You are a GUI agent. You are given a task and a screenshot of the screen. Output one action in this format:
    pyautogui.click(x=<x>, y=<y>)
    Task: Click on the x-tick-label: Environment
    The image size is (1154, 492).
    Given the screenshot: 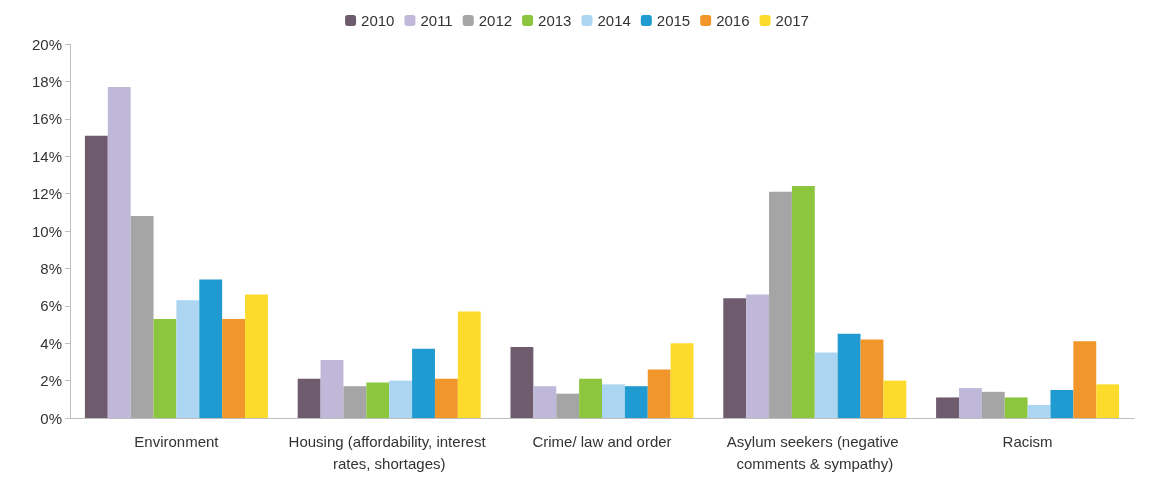 What is the action you would take?
    pyautogui.click(x=177, y=441)
    